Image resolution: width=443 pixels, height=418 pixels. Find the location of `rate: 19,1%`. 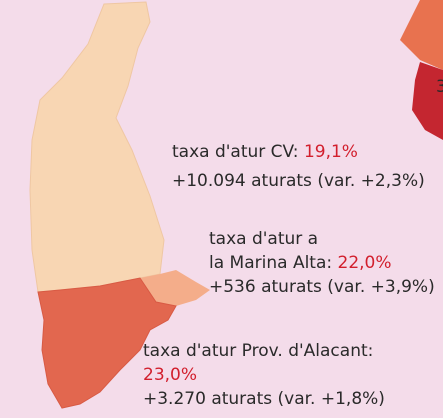

rate: 19,1% is located at coordinates (331, 152).